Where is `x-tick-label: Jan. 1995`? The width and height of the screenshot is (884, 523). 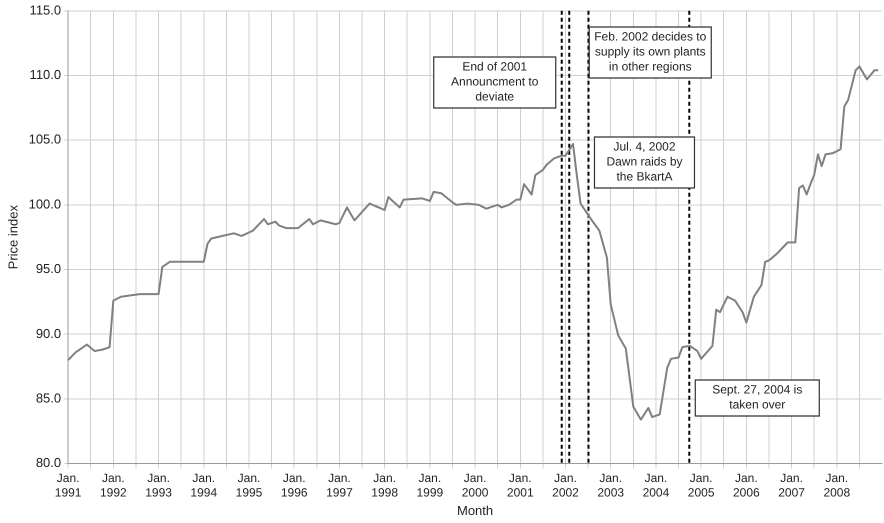 x-tick-label: Jan. 1995 is located at coordinates (249, 485).